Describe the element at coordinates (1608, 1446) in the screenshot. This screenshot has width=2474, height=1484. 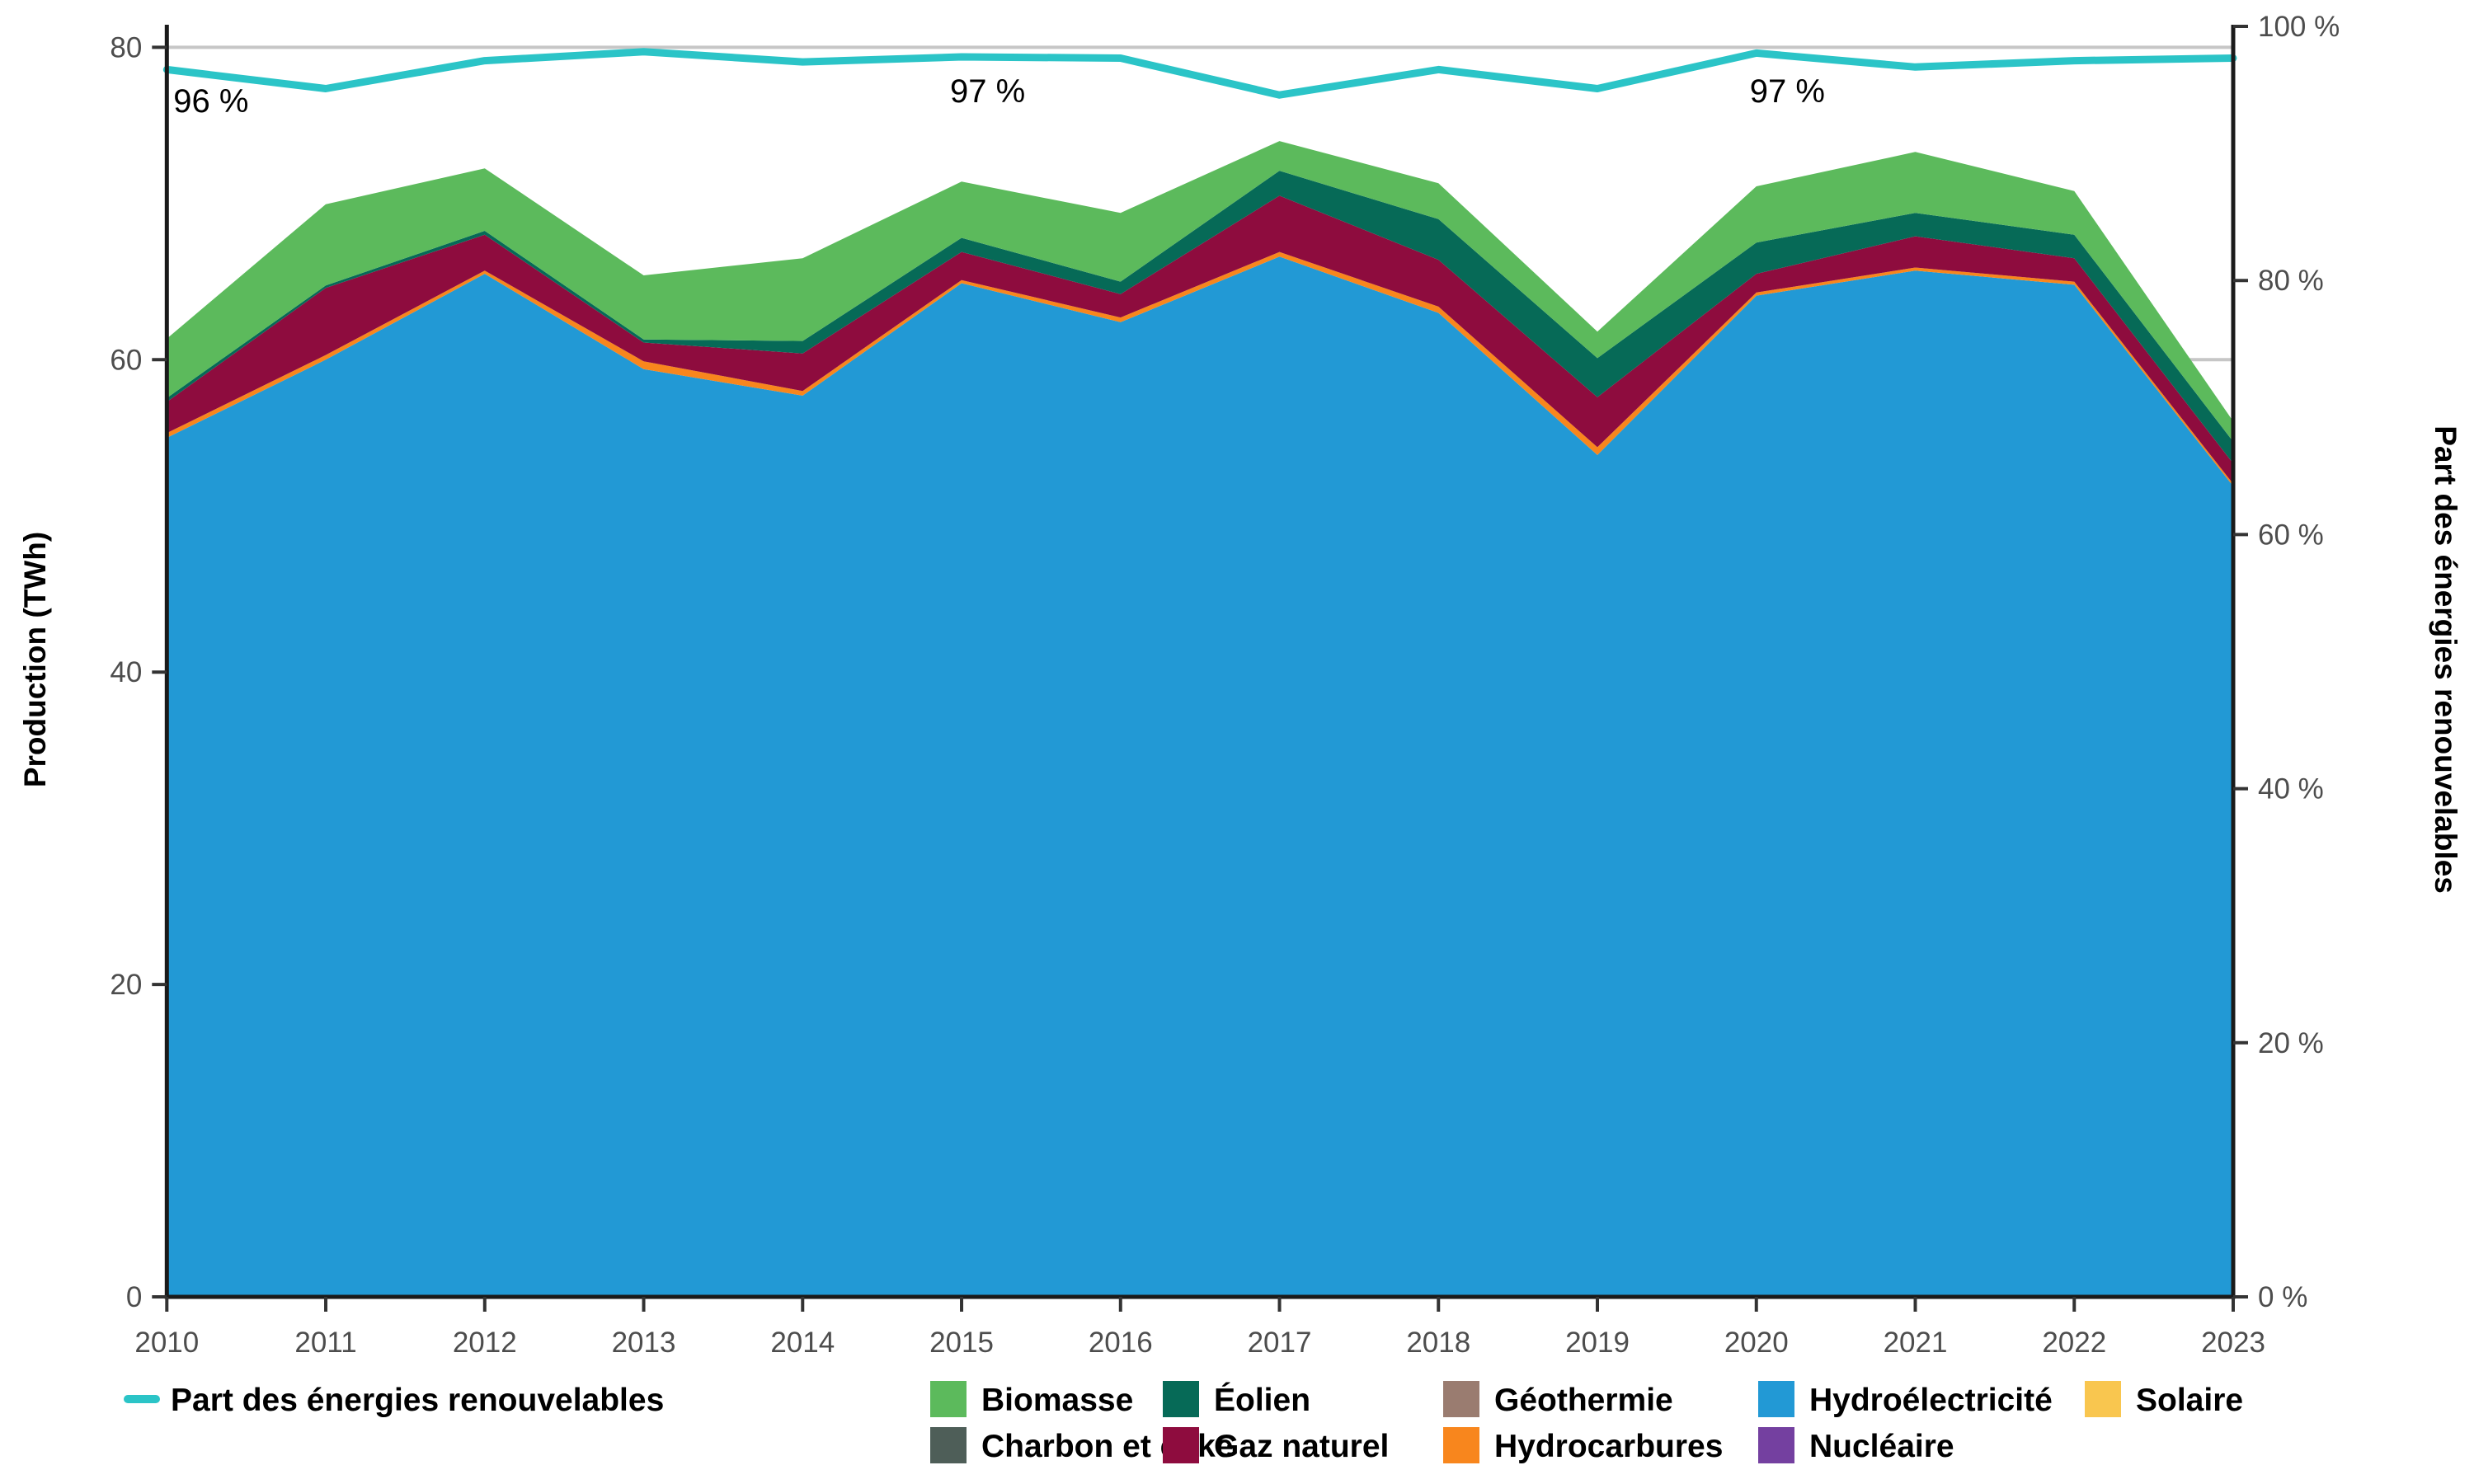
I see `legend-label-hydrocarbures: Hydrocarbures` at that location.